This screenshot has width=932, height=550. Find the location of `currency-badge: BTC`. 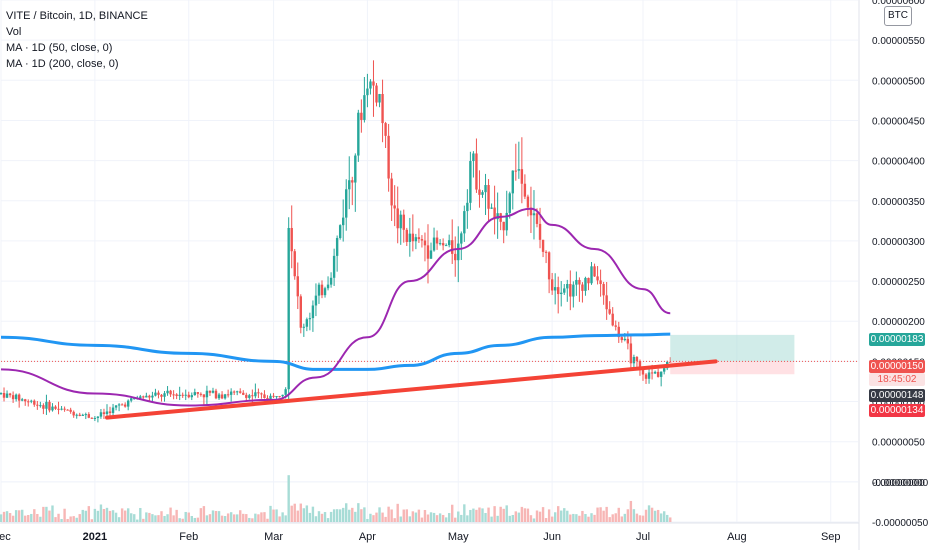

currency-badge: BTC is located at coordinates (898, 16).